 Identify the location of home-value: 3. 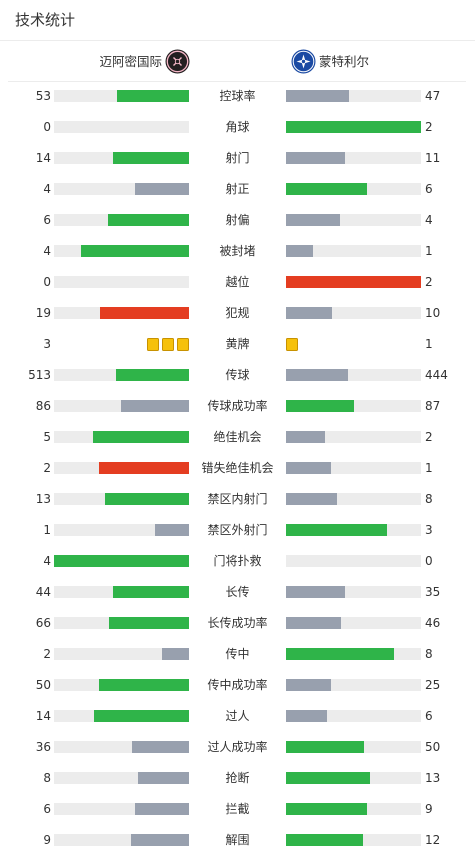
(47, 344).